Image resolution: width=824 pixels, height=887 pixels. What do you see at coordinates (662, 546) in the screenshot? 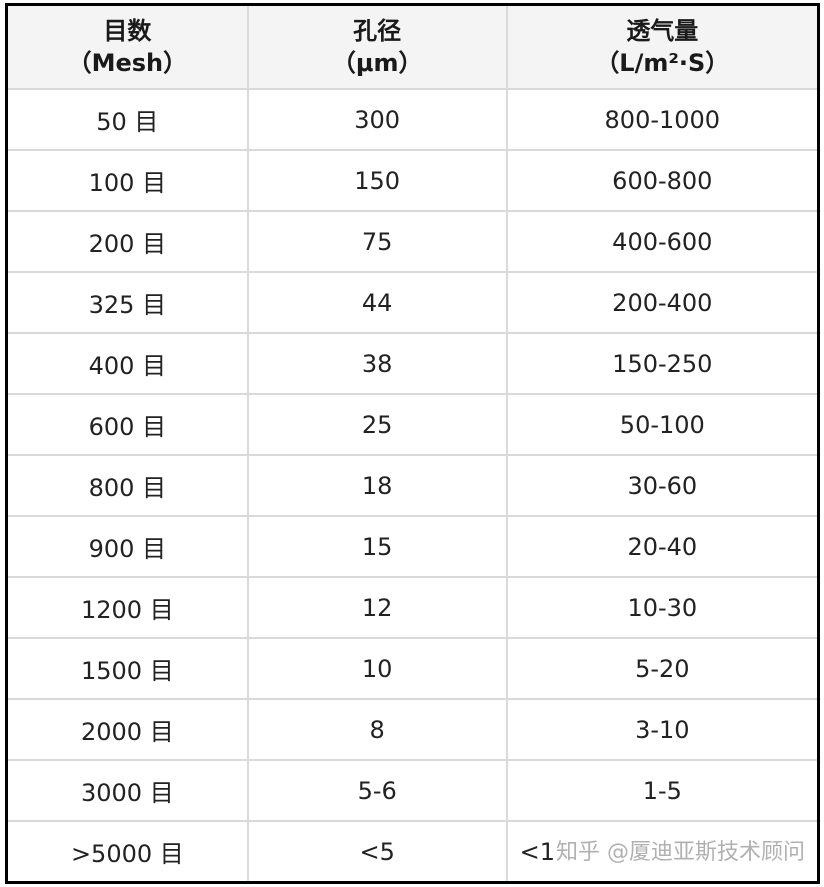
I see `cell-air-permeability: 20-40` at bounding box center [662, 546].